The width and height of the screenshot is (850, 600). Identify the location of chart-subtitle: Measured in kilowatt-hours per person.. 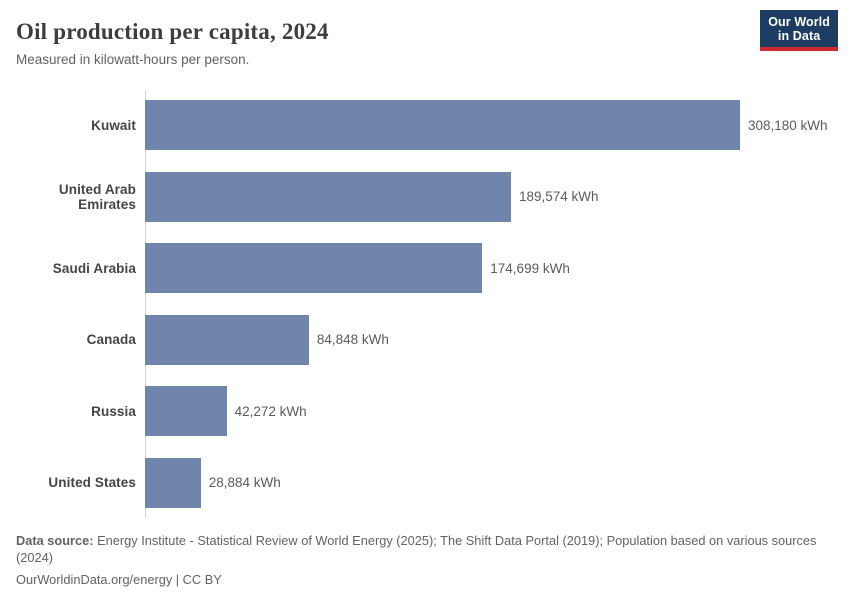
(133, 59).